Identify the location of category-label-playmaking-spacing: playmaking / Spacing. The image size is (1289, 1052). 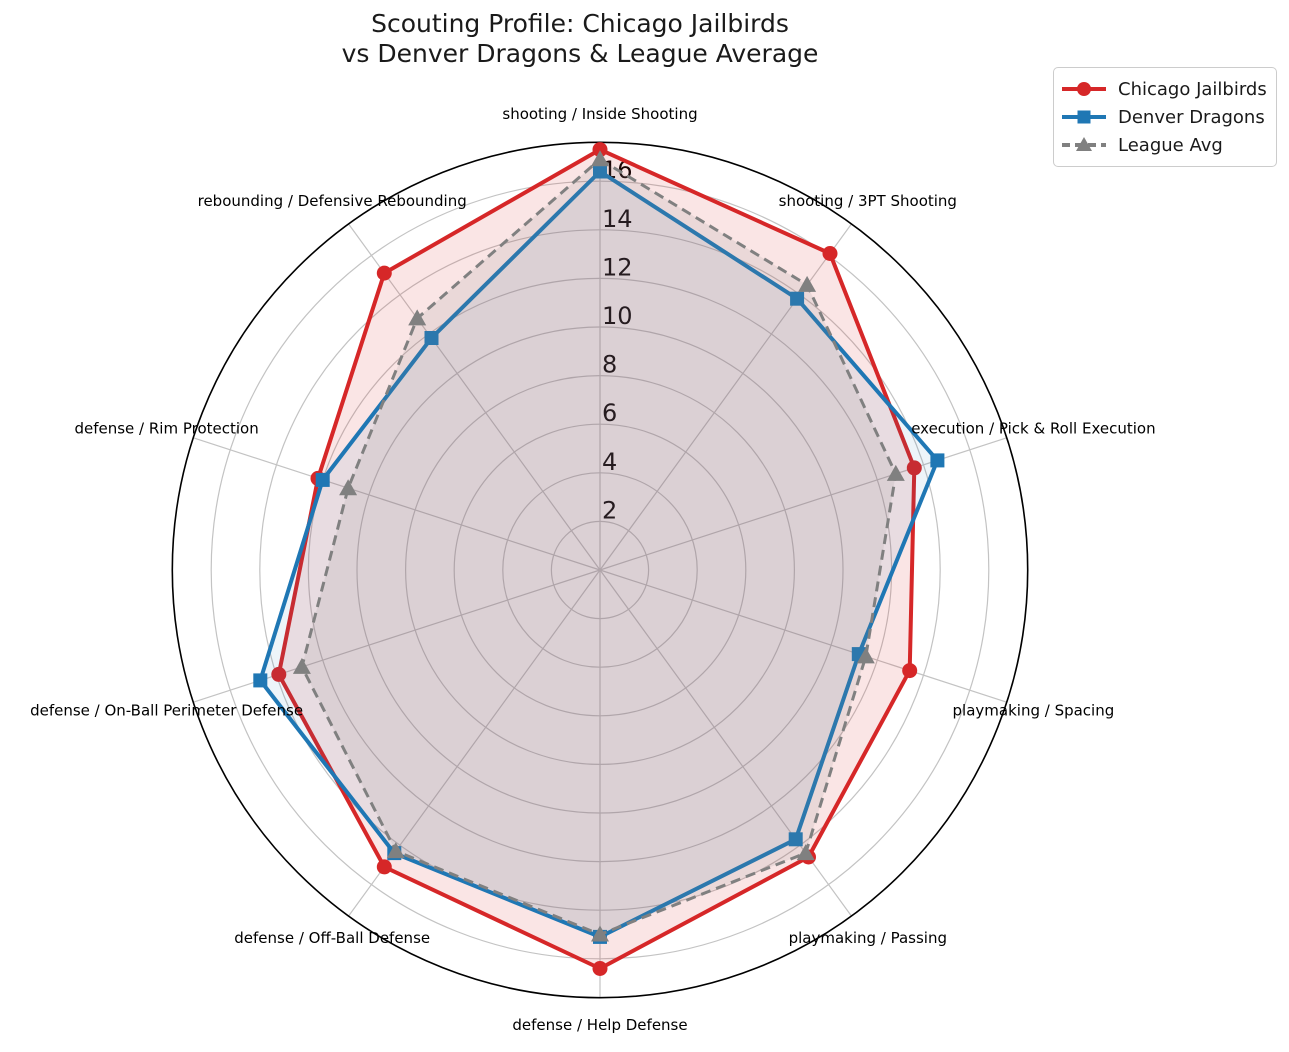
(1034, 710).